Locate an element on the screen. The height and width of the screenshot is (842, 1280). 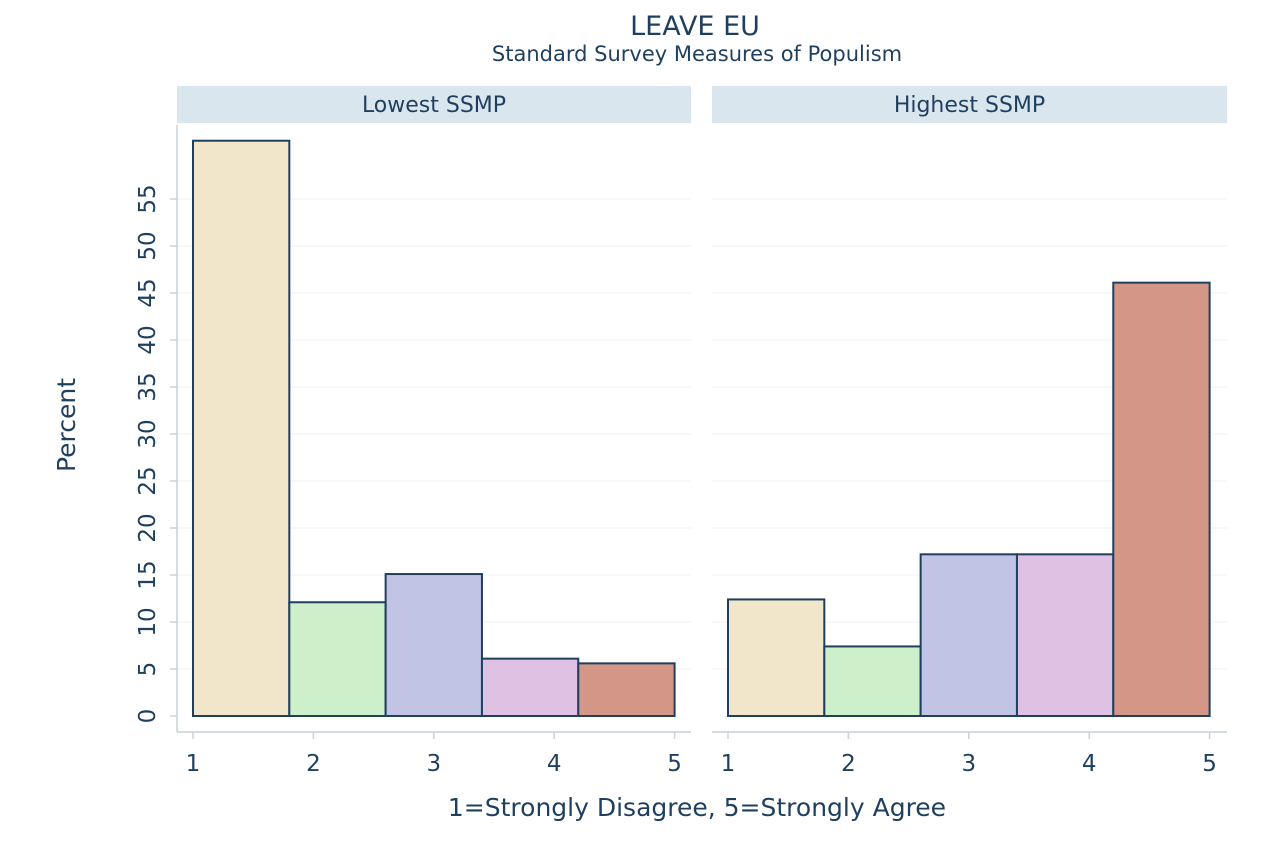
y-axis-title: Percent is located at coordinates (66, 425).